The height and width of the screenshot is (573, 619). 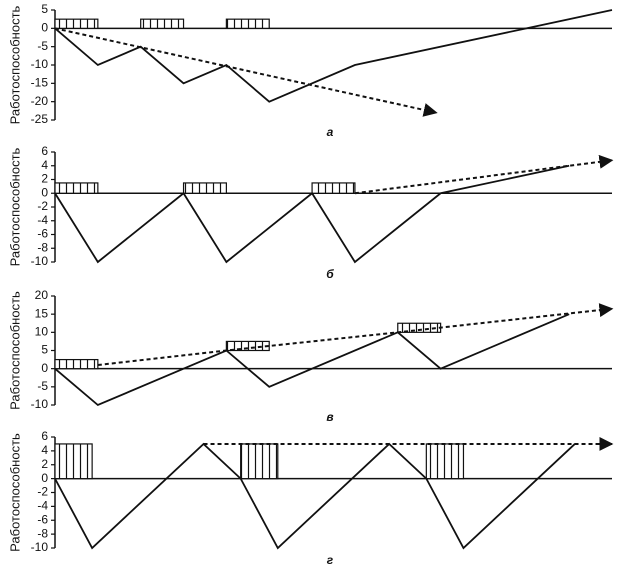 I want to click on y-tick-label: -20, so click(x=40, y=101).